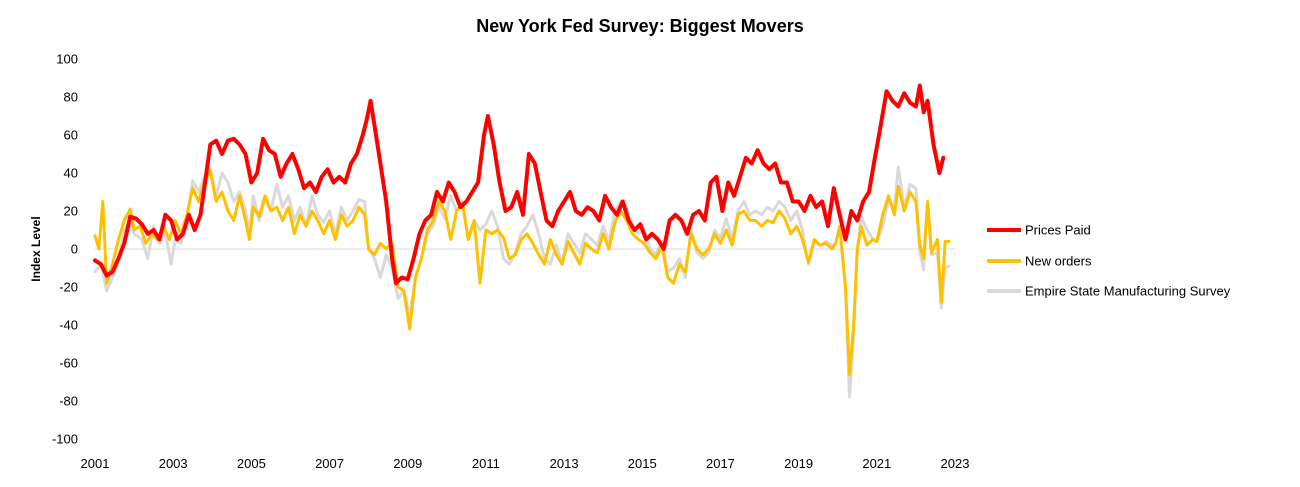  I want to click on y-axis-ticks: 100 80 60 40 20 0 -20 -40 -60 -80 -100, so click(65, 249).